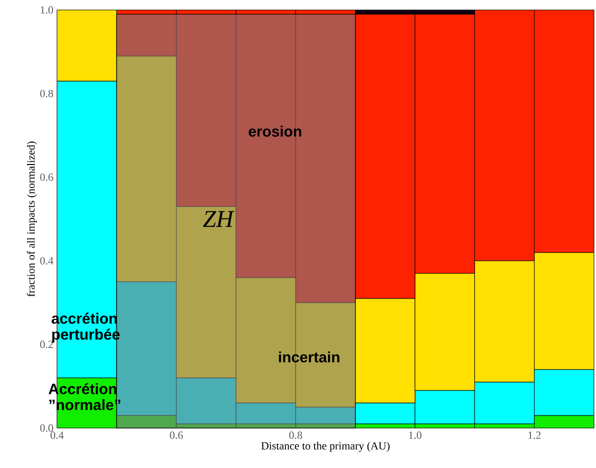 Image resolution: width=596 pixels, height=468 pixels. Describe the element at coordinates (295, 435) in the screenshot. I see `x-tick-label: 0.8` at that location.